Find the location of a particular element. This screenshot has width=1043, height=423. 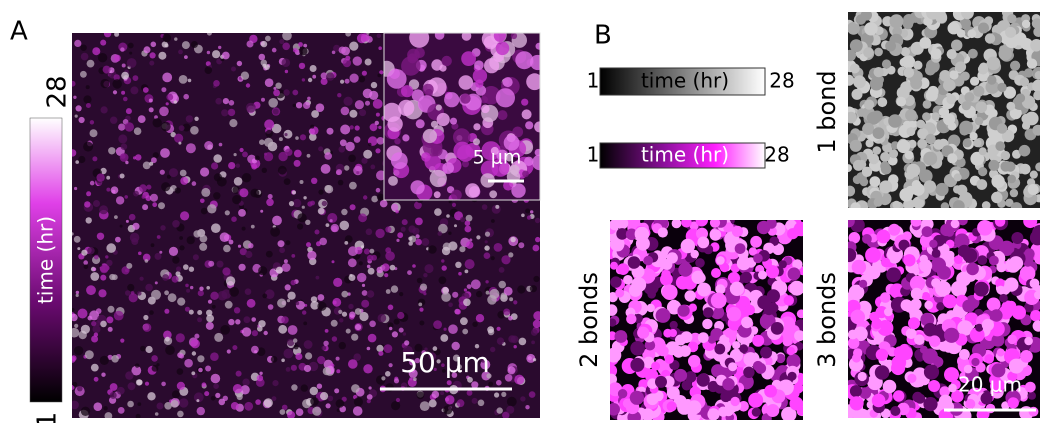

colorbar-min: 1 is located at coordinates (593, 81).